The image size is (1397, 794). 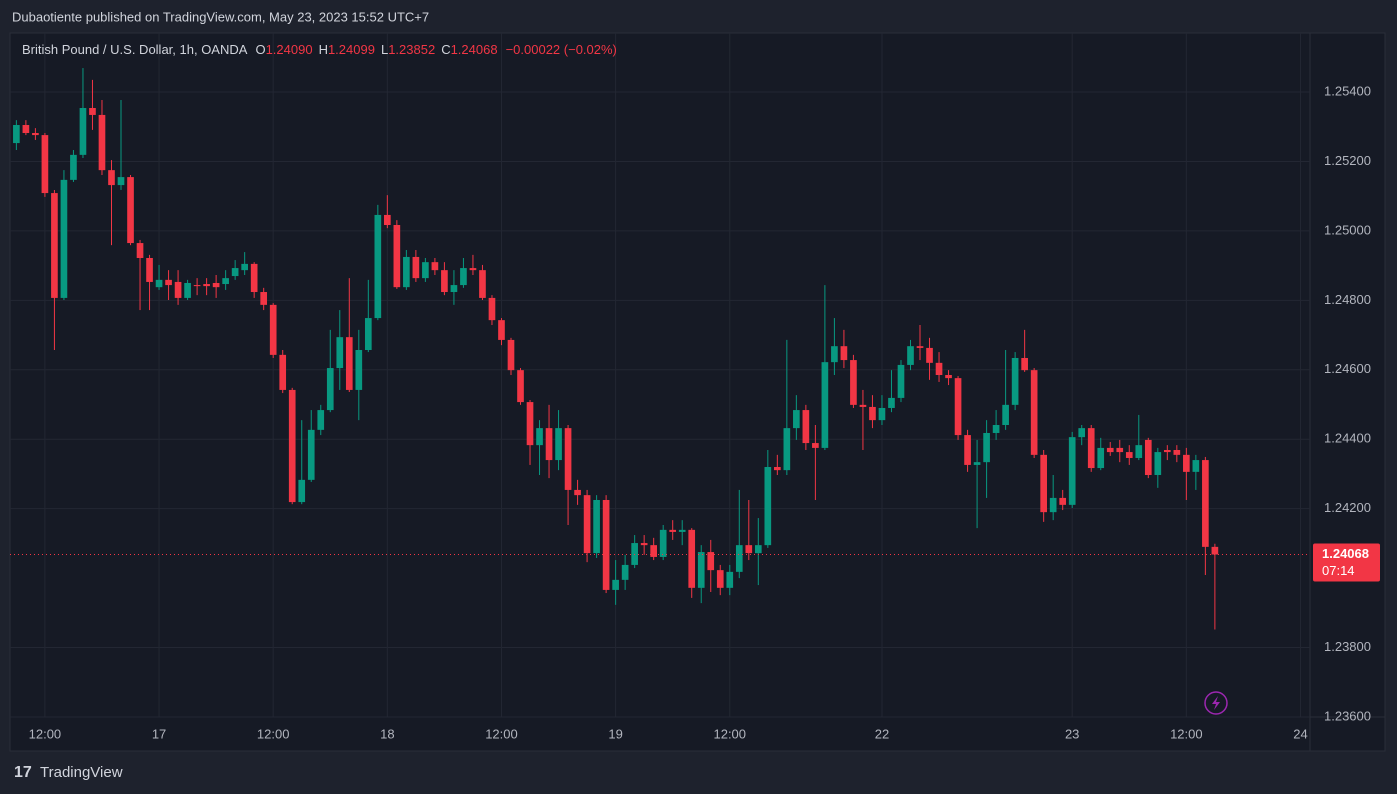 I want to click on legend-key: L, so click(x=384, y=49).